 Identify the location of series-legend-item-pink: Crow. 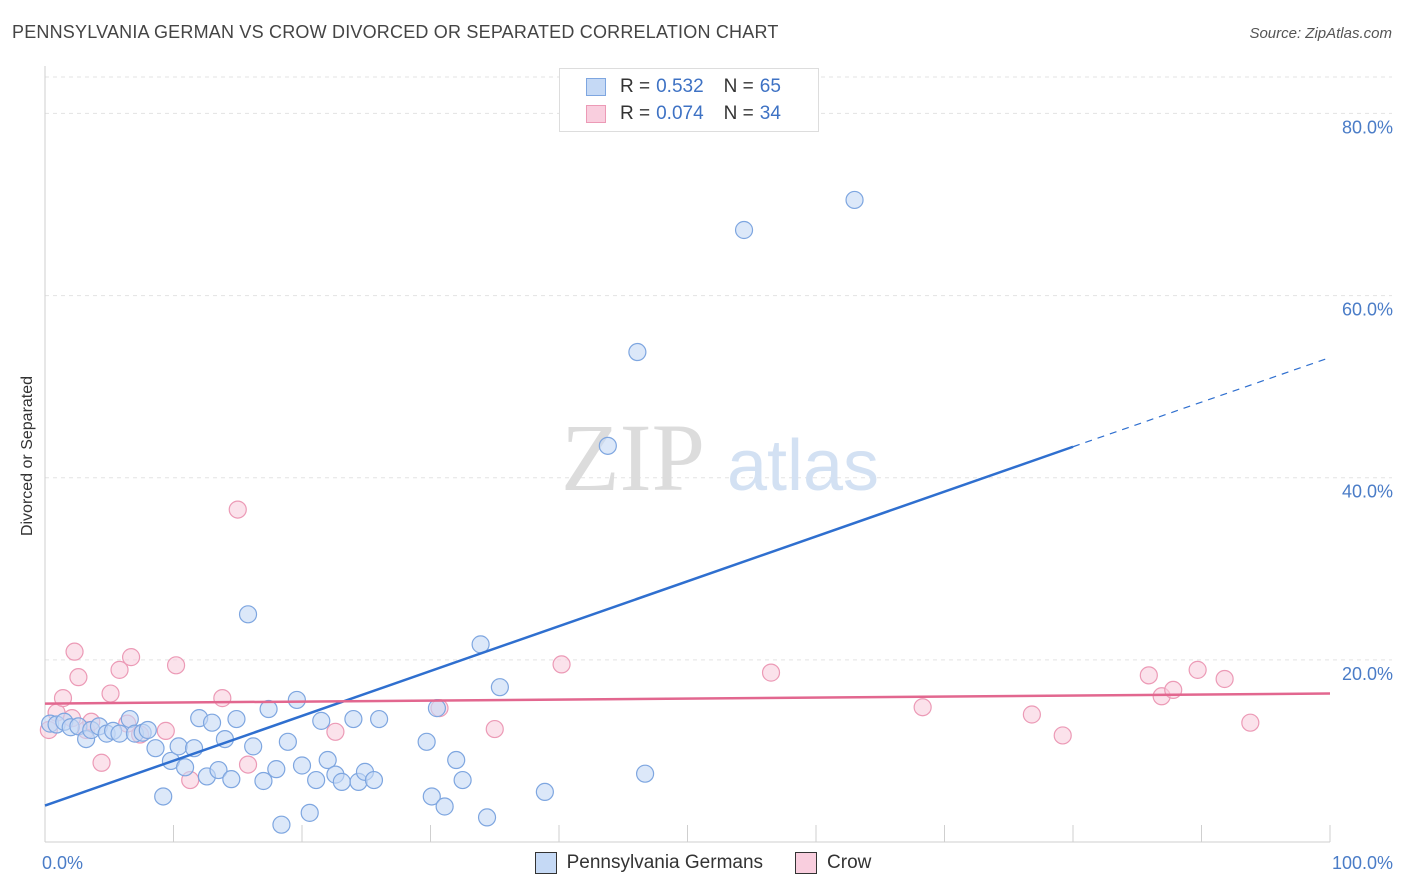
(833, 863).